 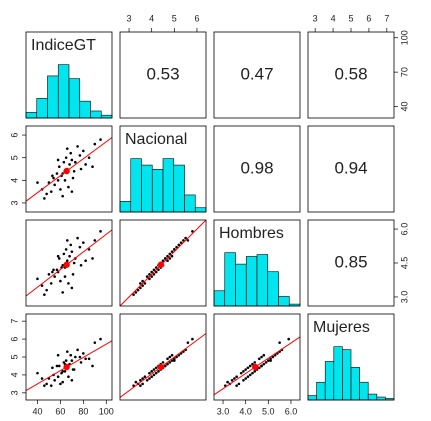 I want to click on y-tick-label: 3, so click(x=14, y=392).